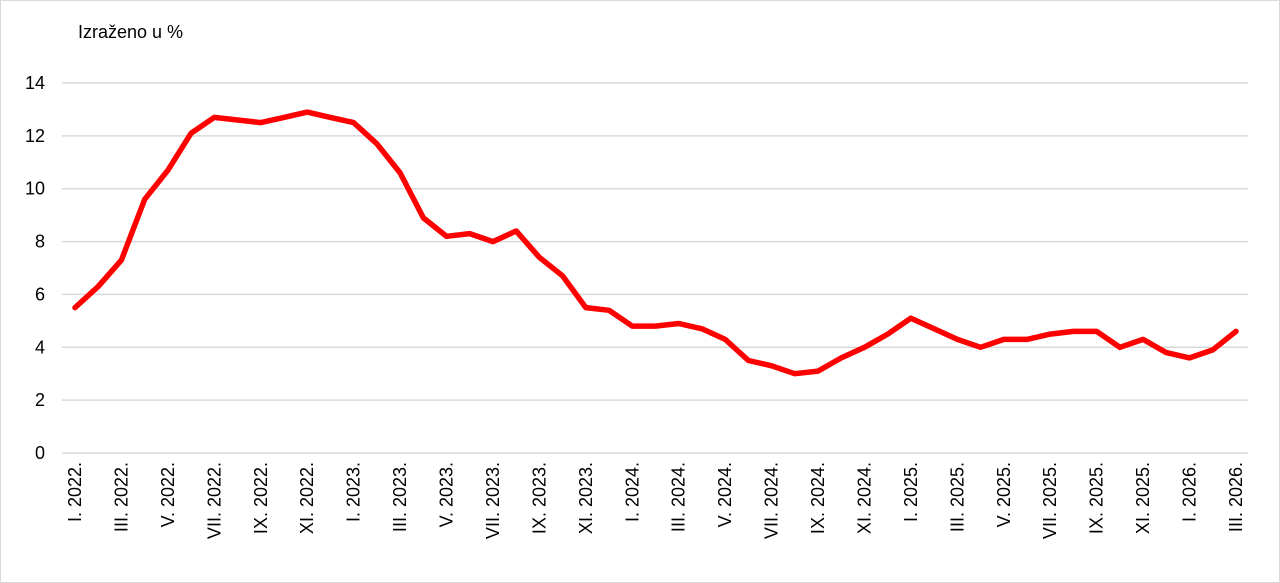  What do you see at coordinates (307, 498) in the screenshot?
I see `x-tick-label: XI. 2022.` at bounding box center [307, 498].